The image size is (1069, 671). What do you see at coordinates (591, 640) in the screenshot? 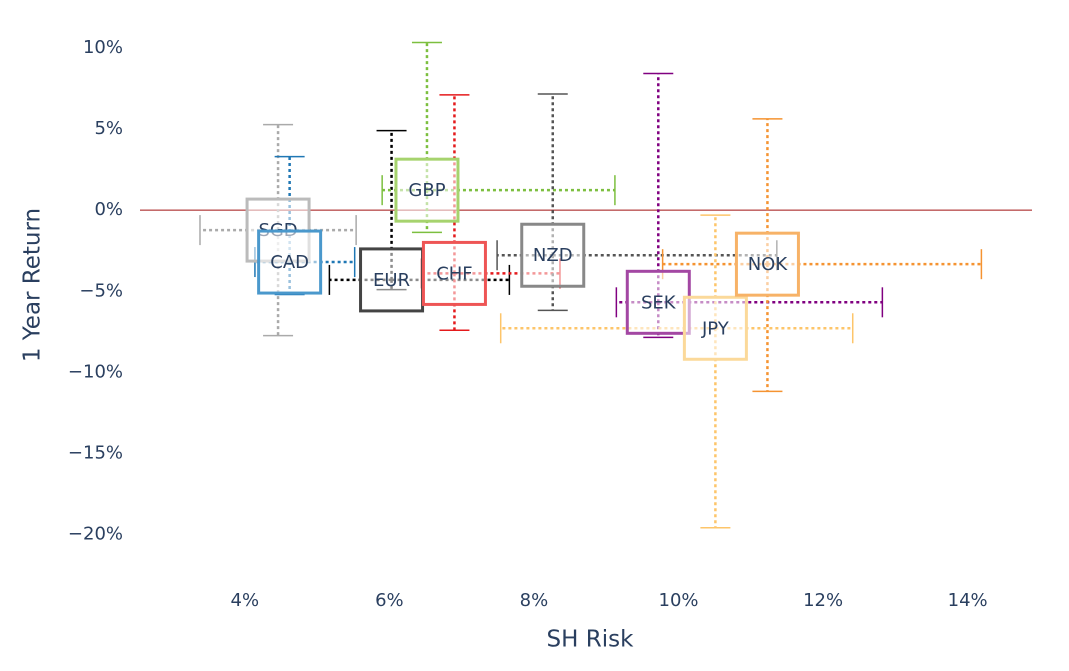
I see `x-axis-title: SH Risk` at bounding box center [591, 640].